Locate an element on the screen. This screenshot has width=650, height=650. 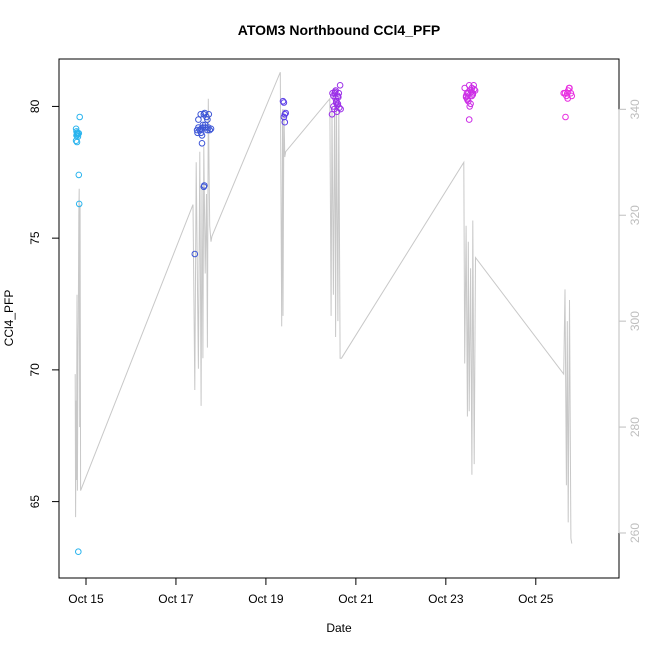
y2-tick-label: 260 is located at coordinates (635, 533).